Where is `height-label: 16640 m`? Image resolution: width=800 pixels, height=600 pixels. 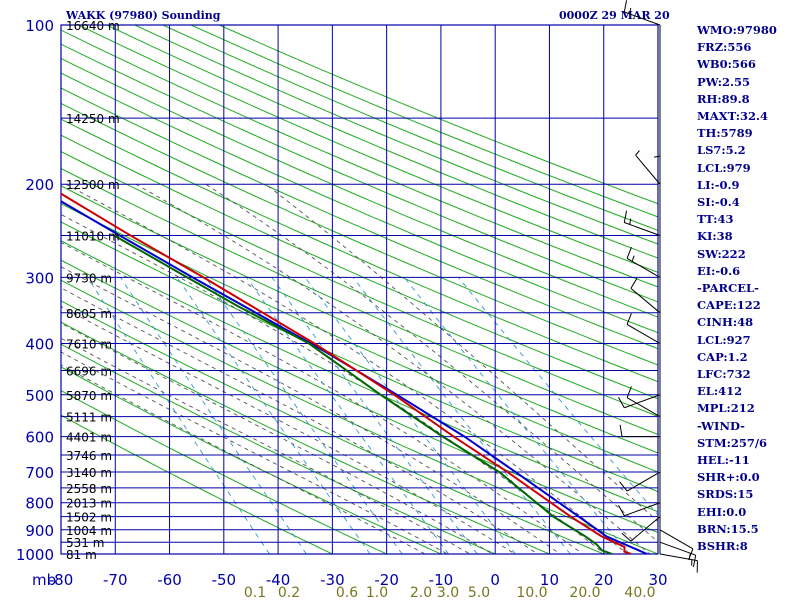 height-label: 16640 m is located at coordinates (93, 26).